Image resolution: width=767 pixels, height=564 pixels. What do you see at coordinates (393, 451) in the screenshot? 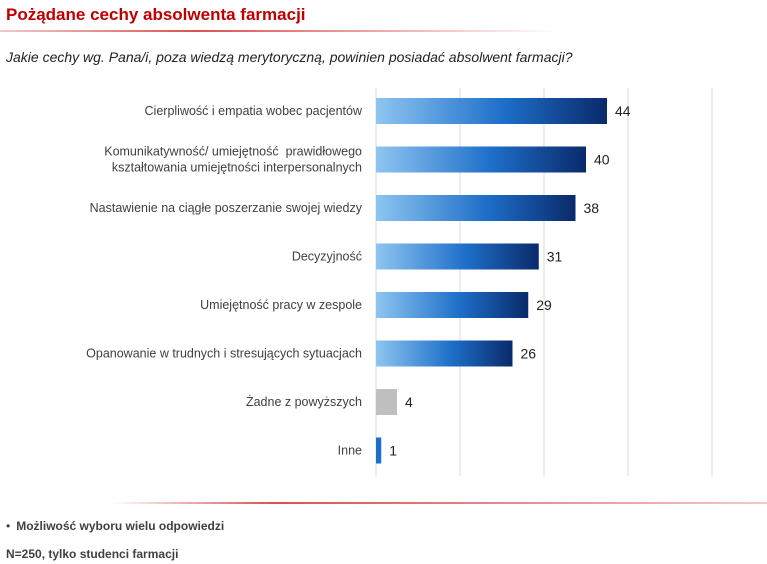
I see `data-label: 1` at bounding box center [393, 451].